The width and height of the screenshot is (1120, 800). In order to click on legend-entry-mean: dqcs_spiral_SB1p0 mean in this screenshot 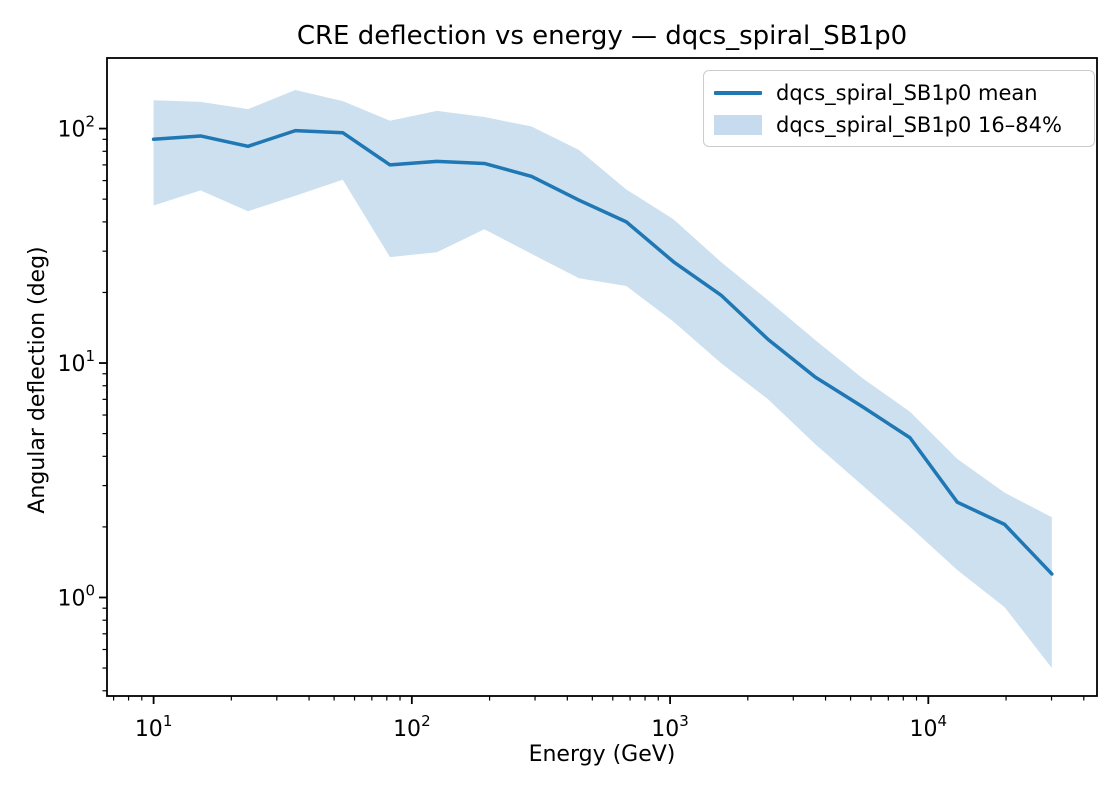, I will do `click(898, 92)`.